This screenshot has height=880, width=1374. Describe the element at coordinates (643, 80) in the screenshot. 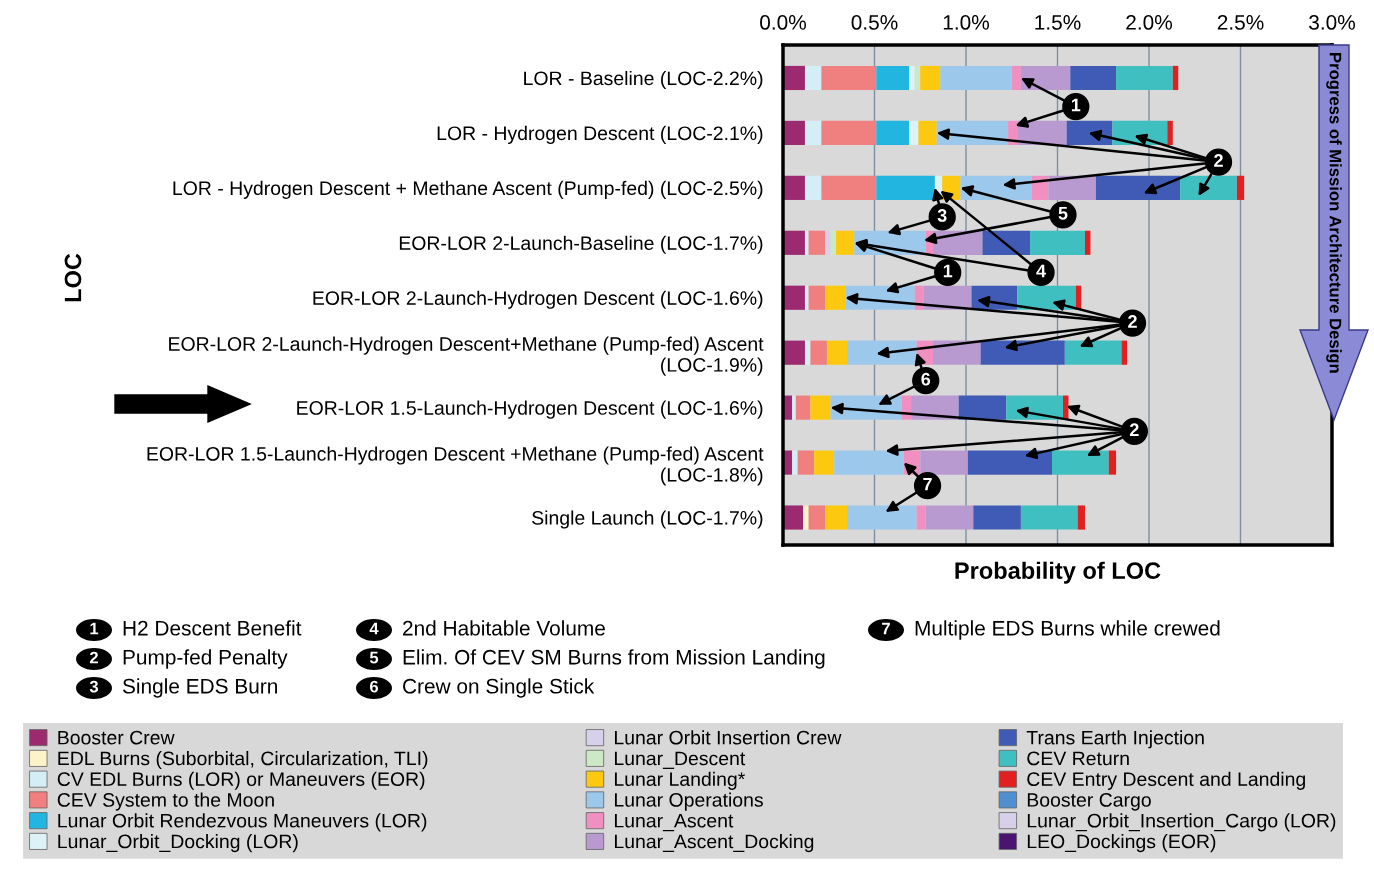

I see `y-tick-label: LOR - Baseline (LOC-2.2%)` at that location.